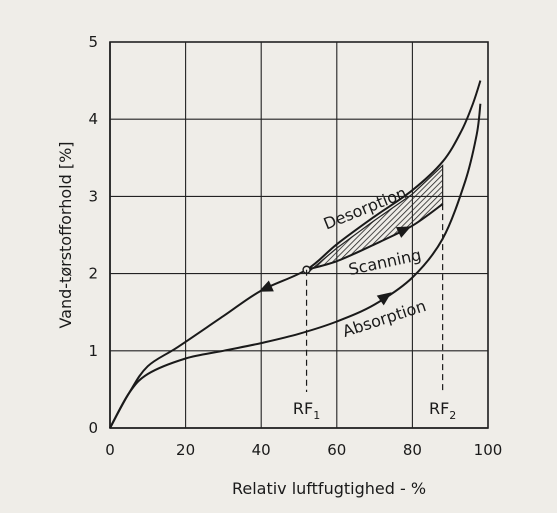  Describe the element at coordinates (185, 450) in the screenshot. I see `x-tick-label-20: 20` at that location.